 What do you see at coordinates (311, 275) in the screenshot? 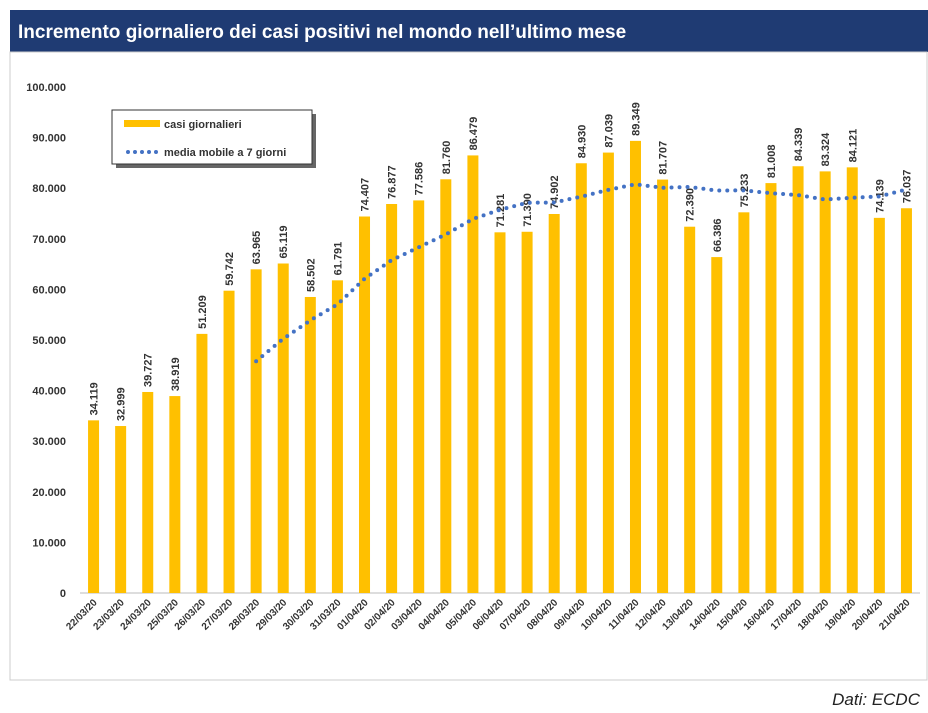
I see `data-label: 58.502` at bounding box center [311, 275].